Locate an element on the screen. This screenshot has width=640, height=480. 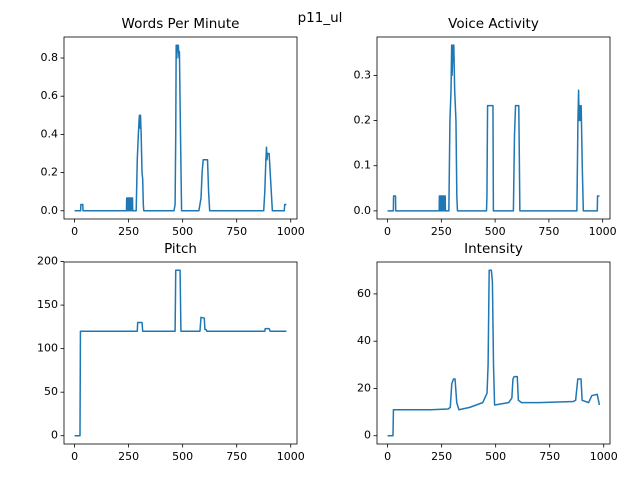
y-tick-label: 0.6 is located at coordinates (50, 95).